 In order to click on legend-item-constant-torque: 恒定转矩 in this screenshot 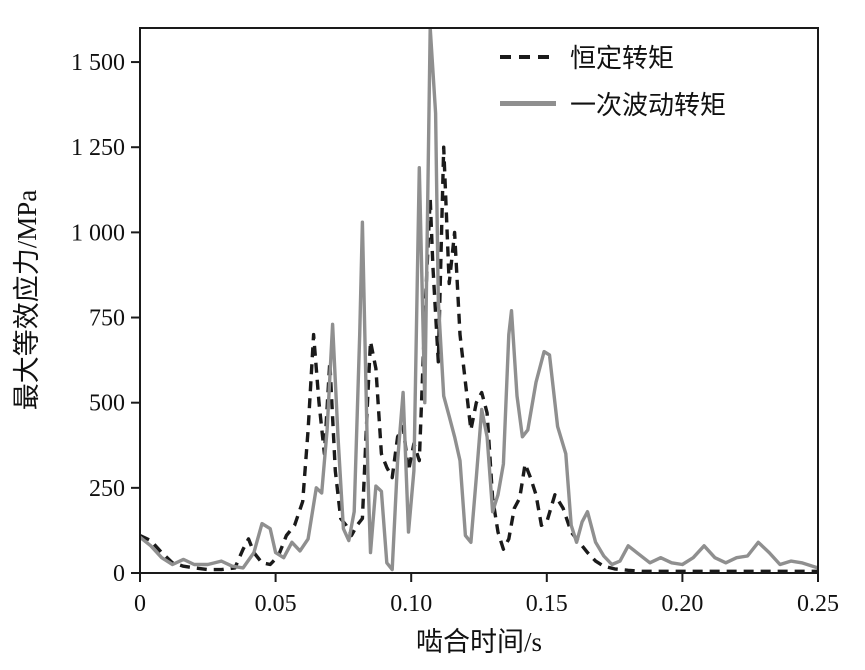, I will do `click(613, 56)`.